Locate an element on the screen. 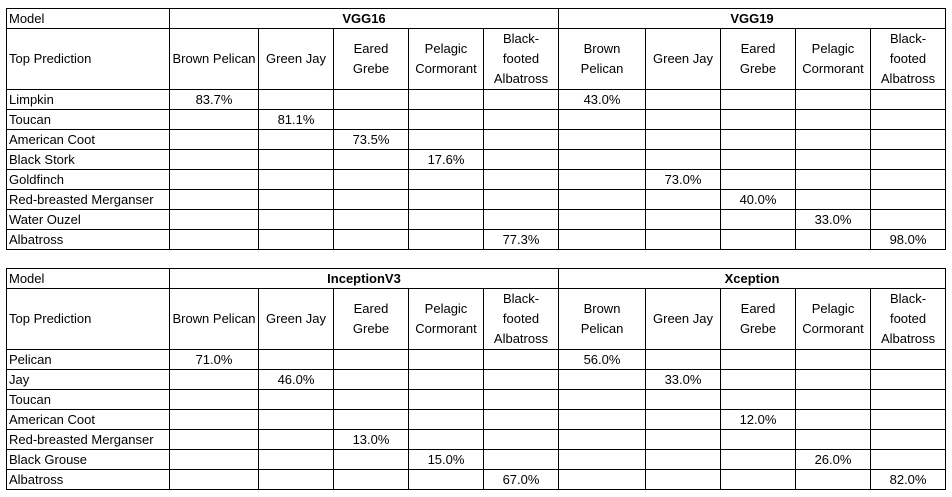  model-group-header: VGG16 is located at coordinates (364, 18).